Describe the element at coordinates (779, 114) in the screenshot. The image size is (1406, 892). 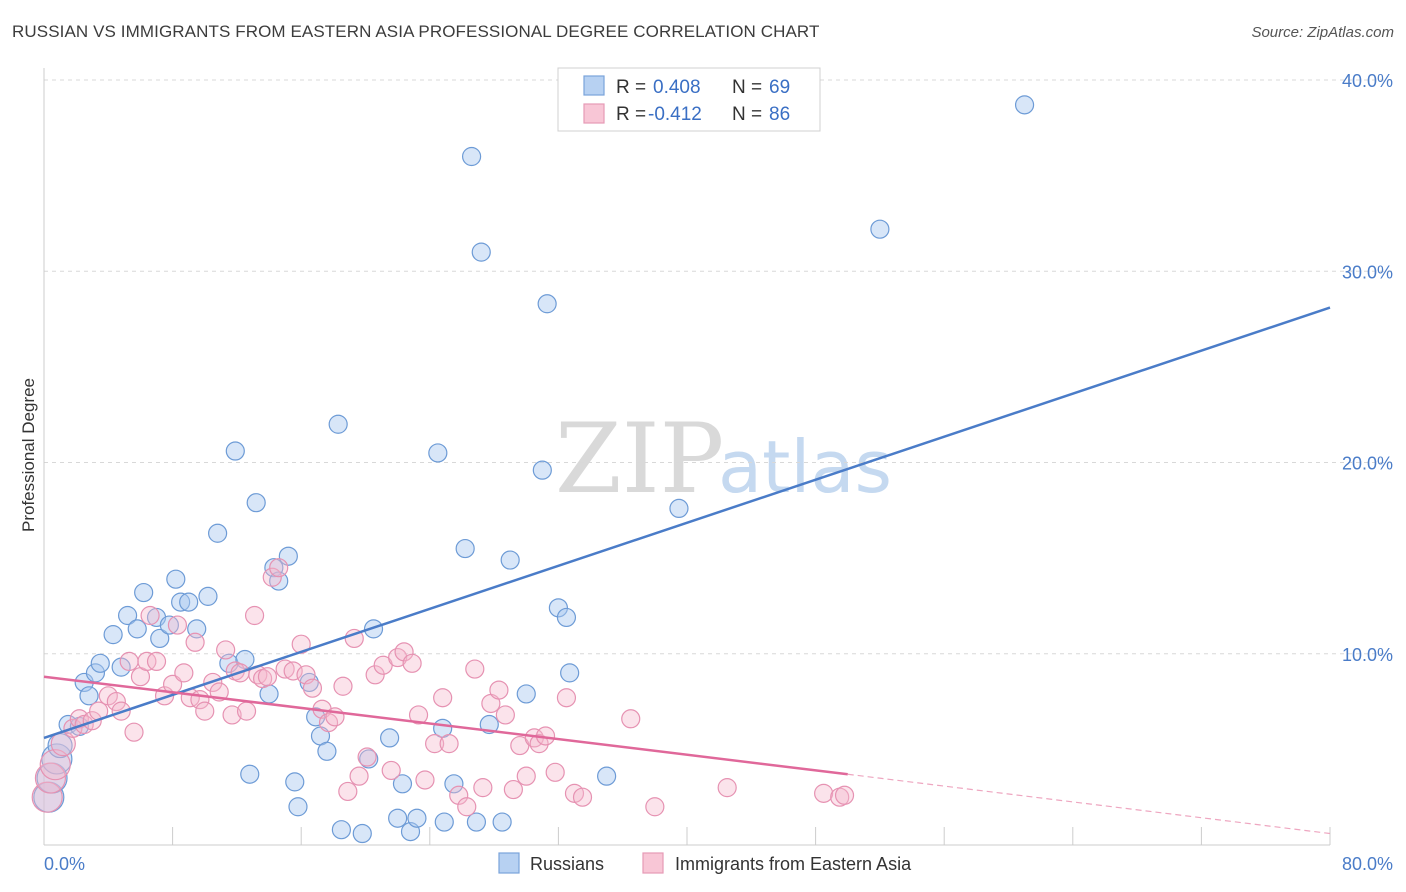
I see `legend-n-value-2: 86` at that location.